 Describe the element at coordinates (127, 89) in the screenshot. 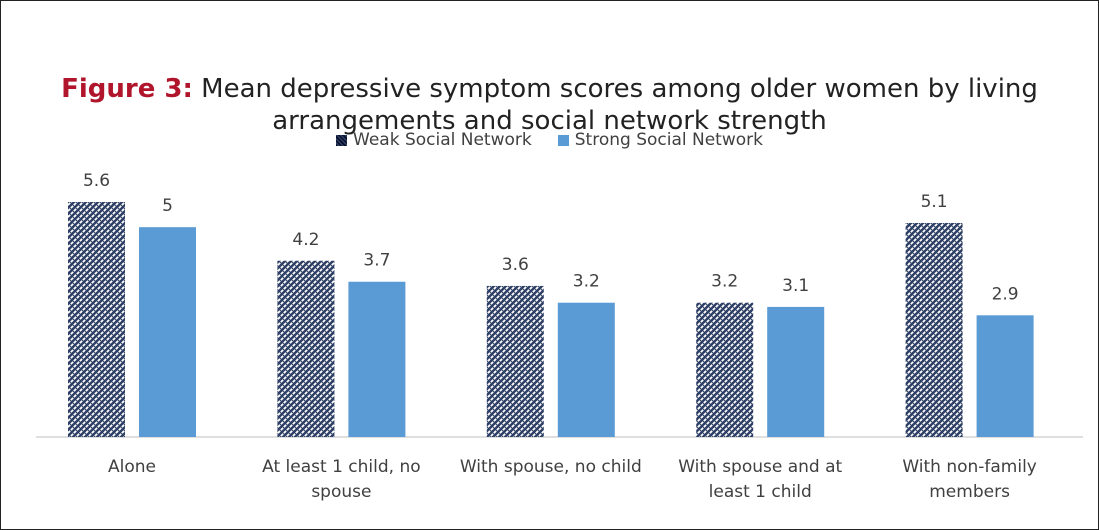

I see `figure-label: Figure 3:` at that location.